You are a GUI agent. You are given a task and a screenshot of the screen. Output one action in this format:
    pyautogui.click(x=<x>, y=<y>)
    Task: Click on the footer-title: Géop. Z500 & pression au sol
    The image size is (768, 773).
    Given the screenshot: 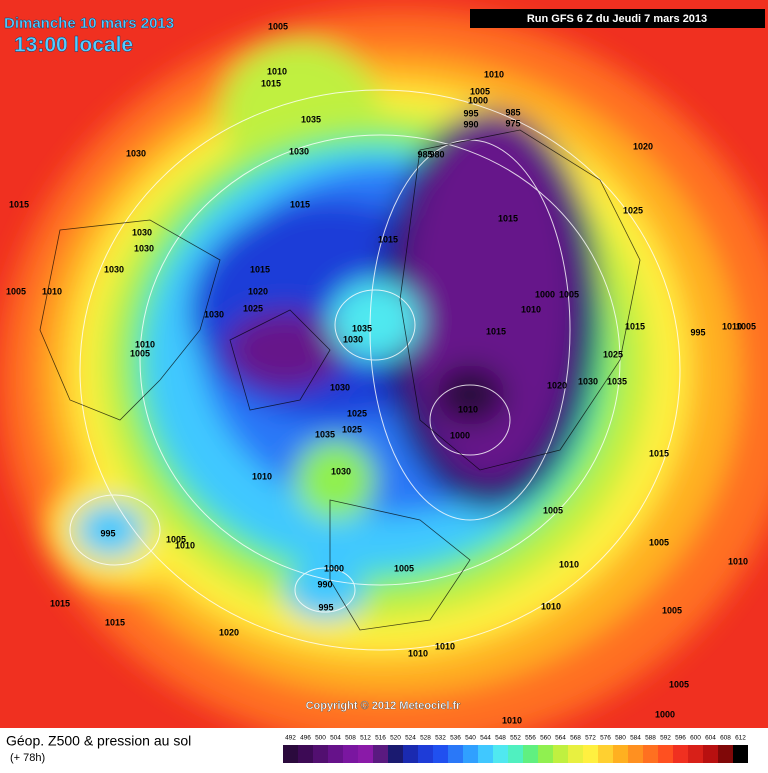 What is the action you would take?
    pyautogui.click(x=98, y=741)
    